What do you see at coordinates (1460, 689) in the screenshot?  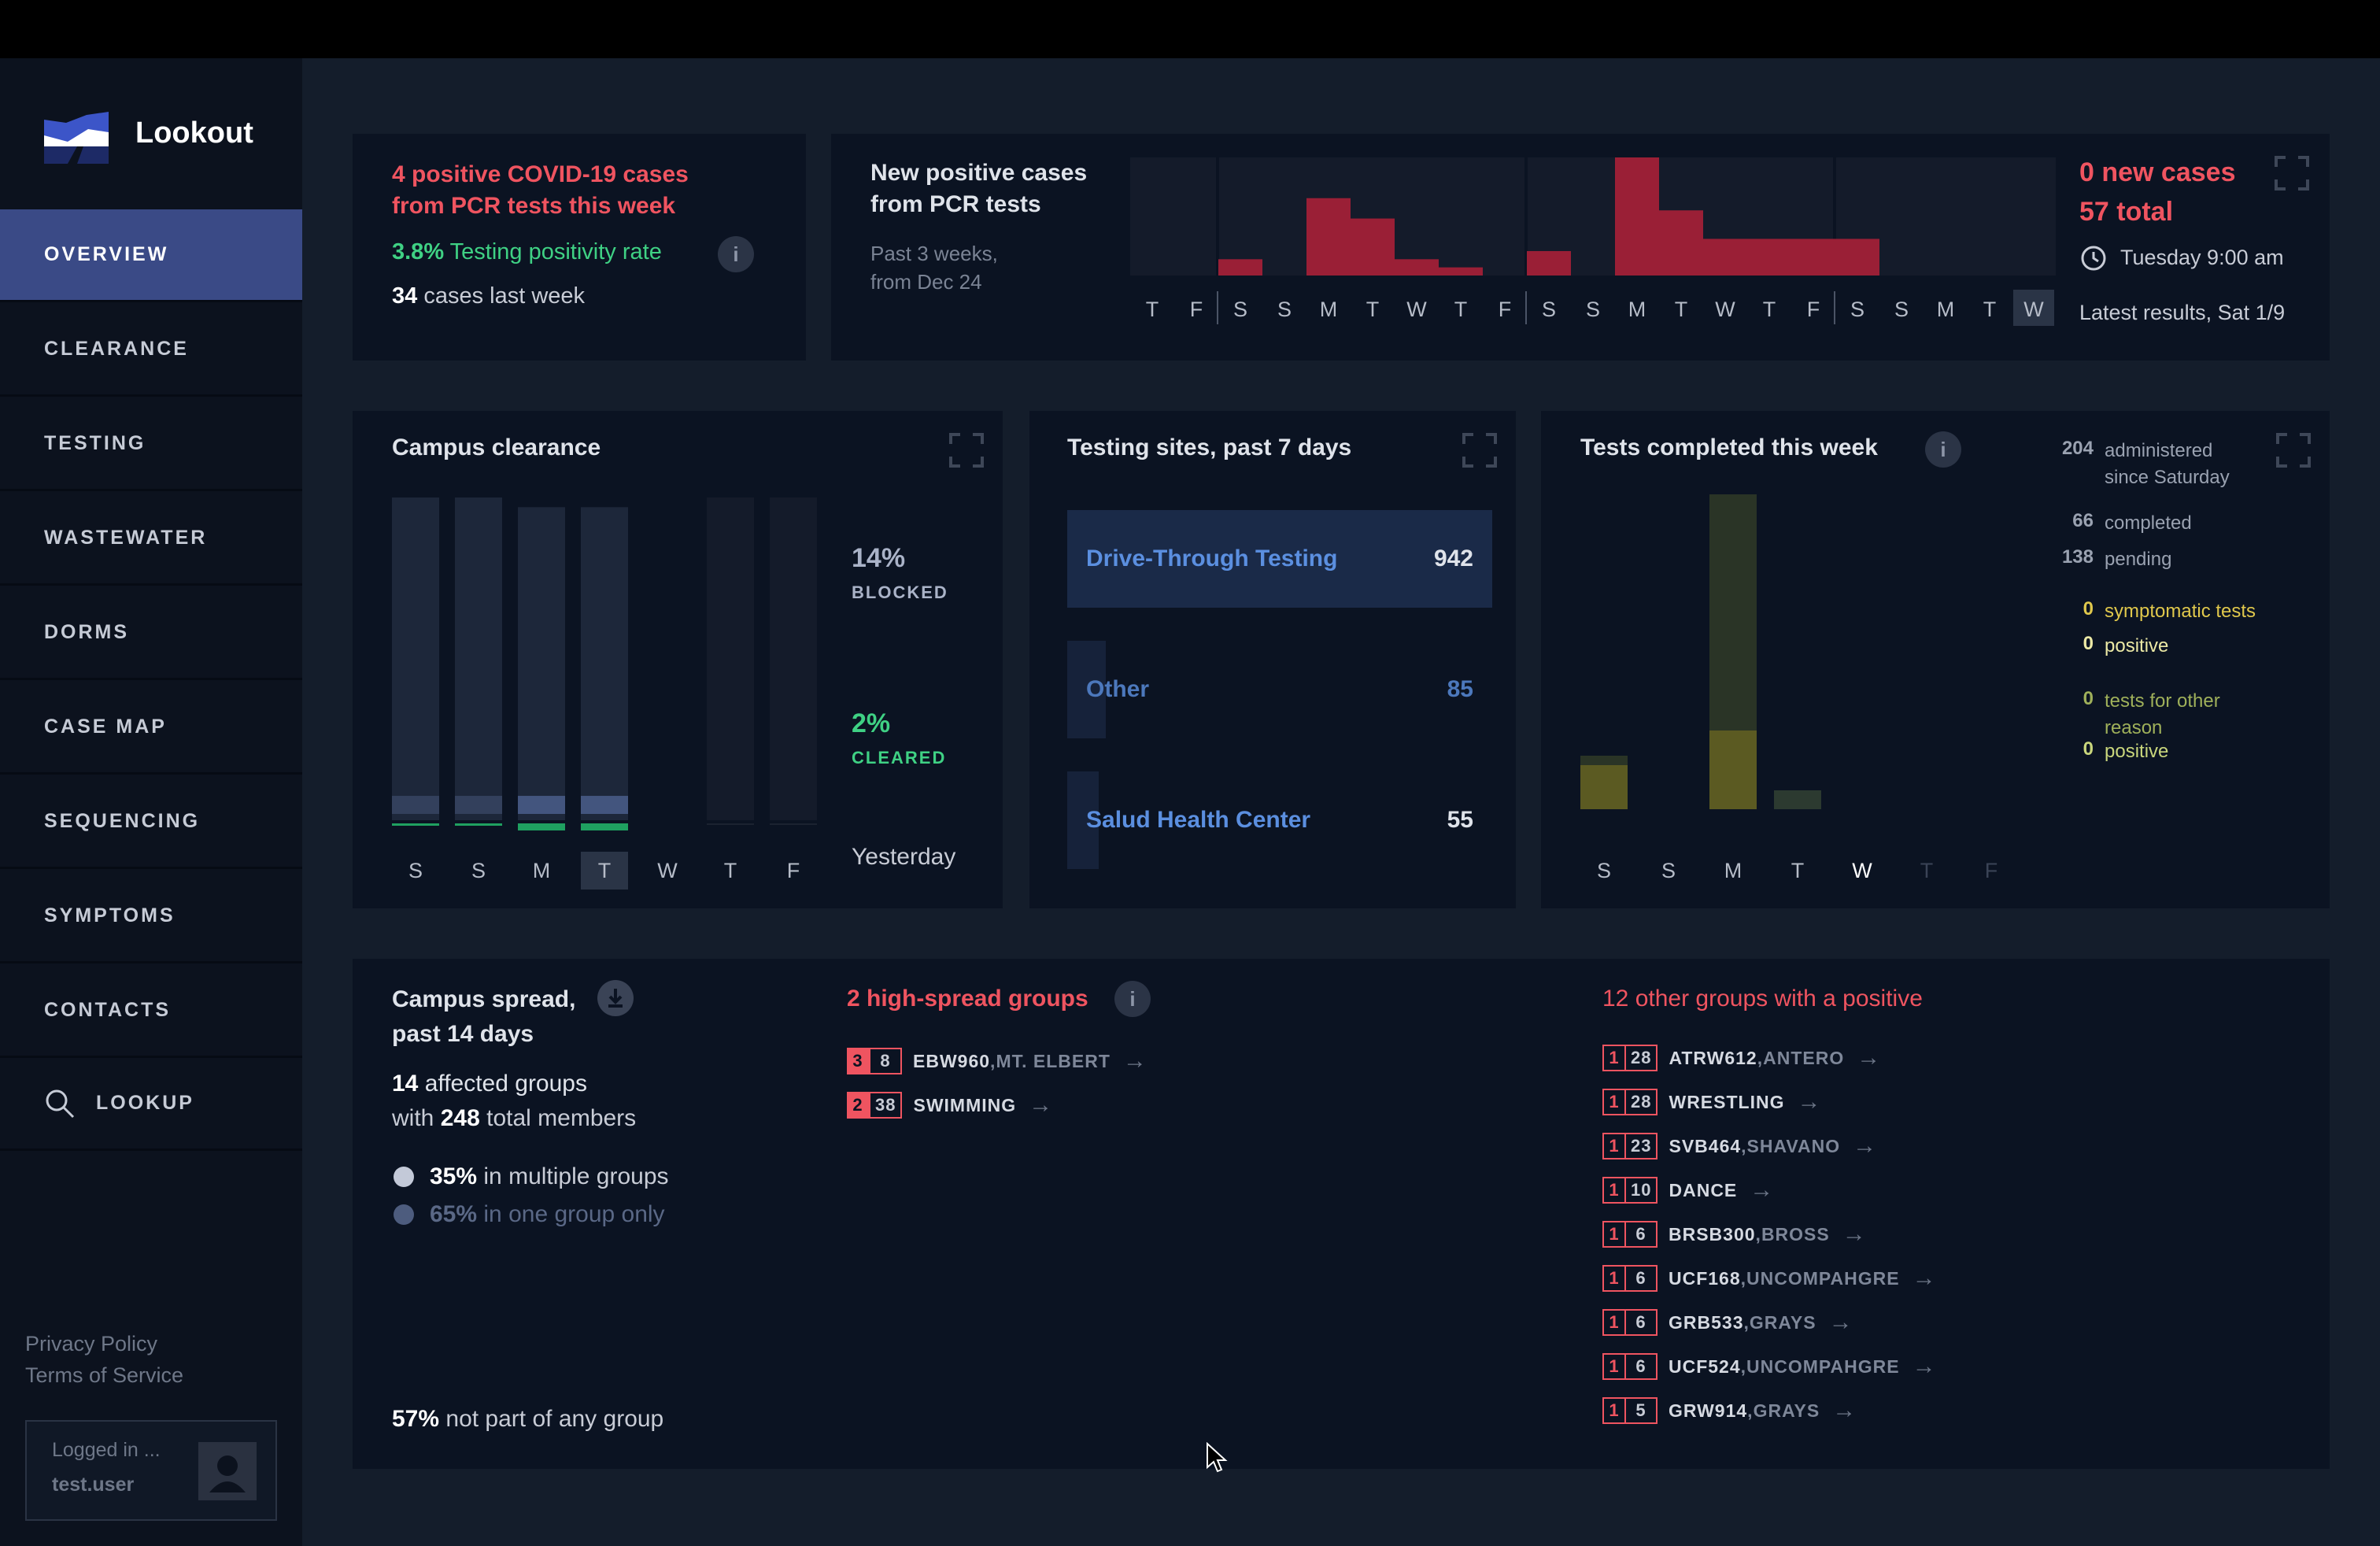 I see `site-count: 85` at bounding box center [1460, 689].